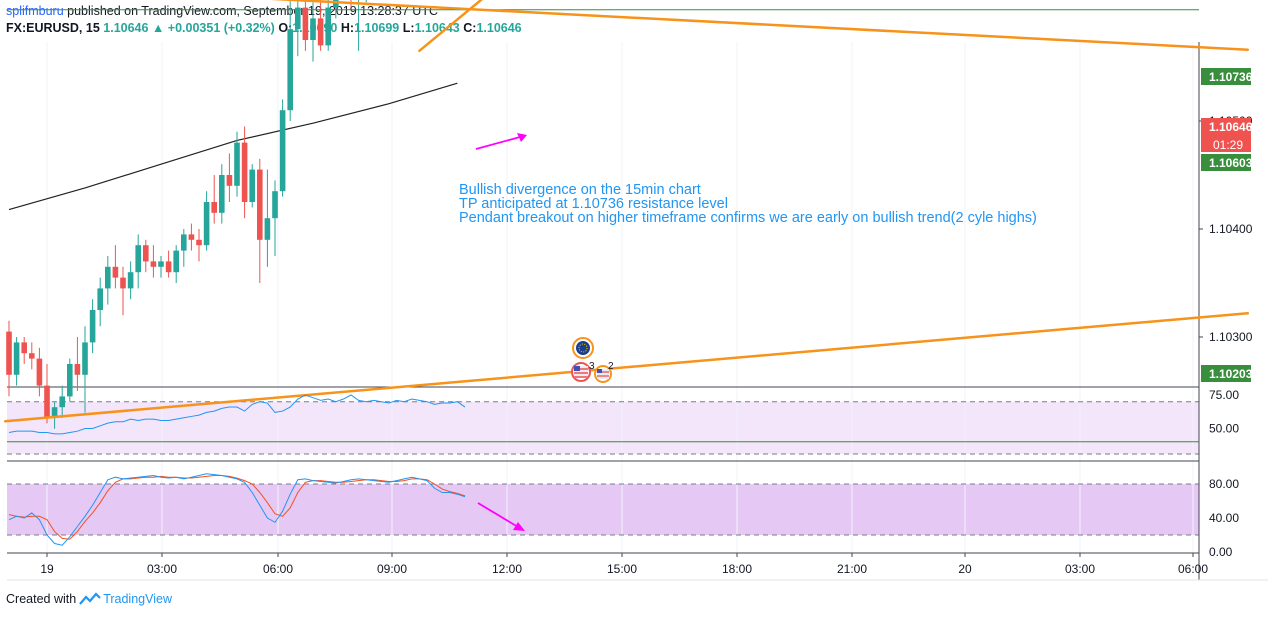 This screenshot has height=618, width=1268. Describe the element at coordinates (1224, 429) in the screenshot. I see `rsi-tick-label: 50.00` at that location.